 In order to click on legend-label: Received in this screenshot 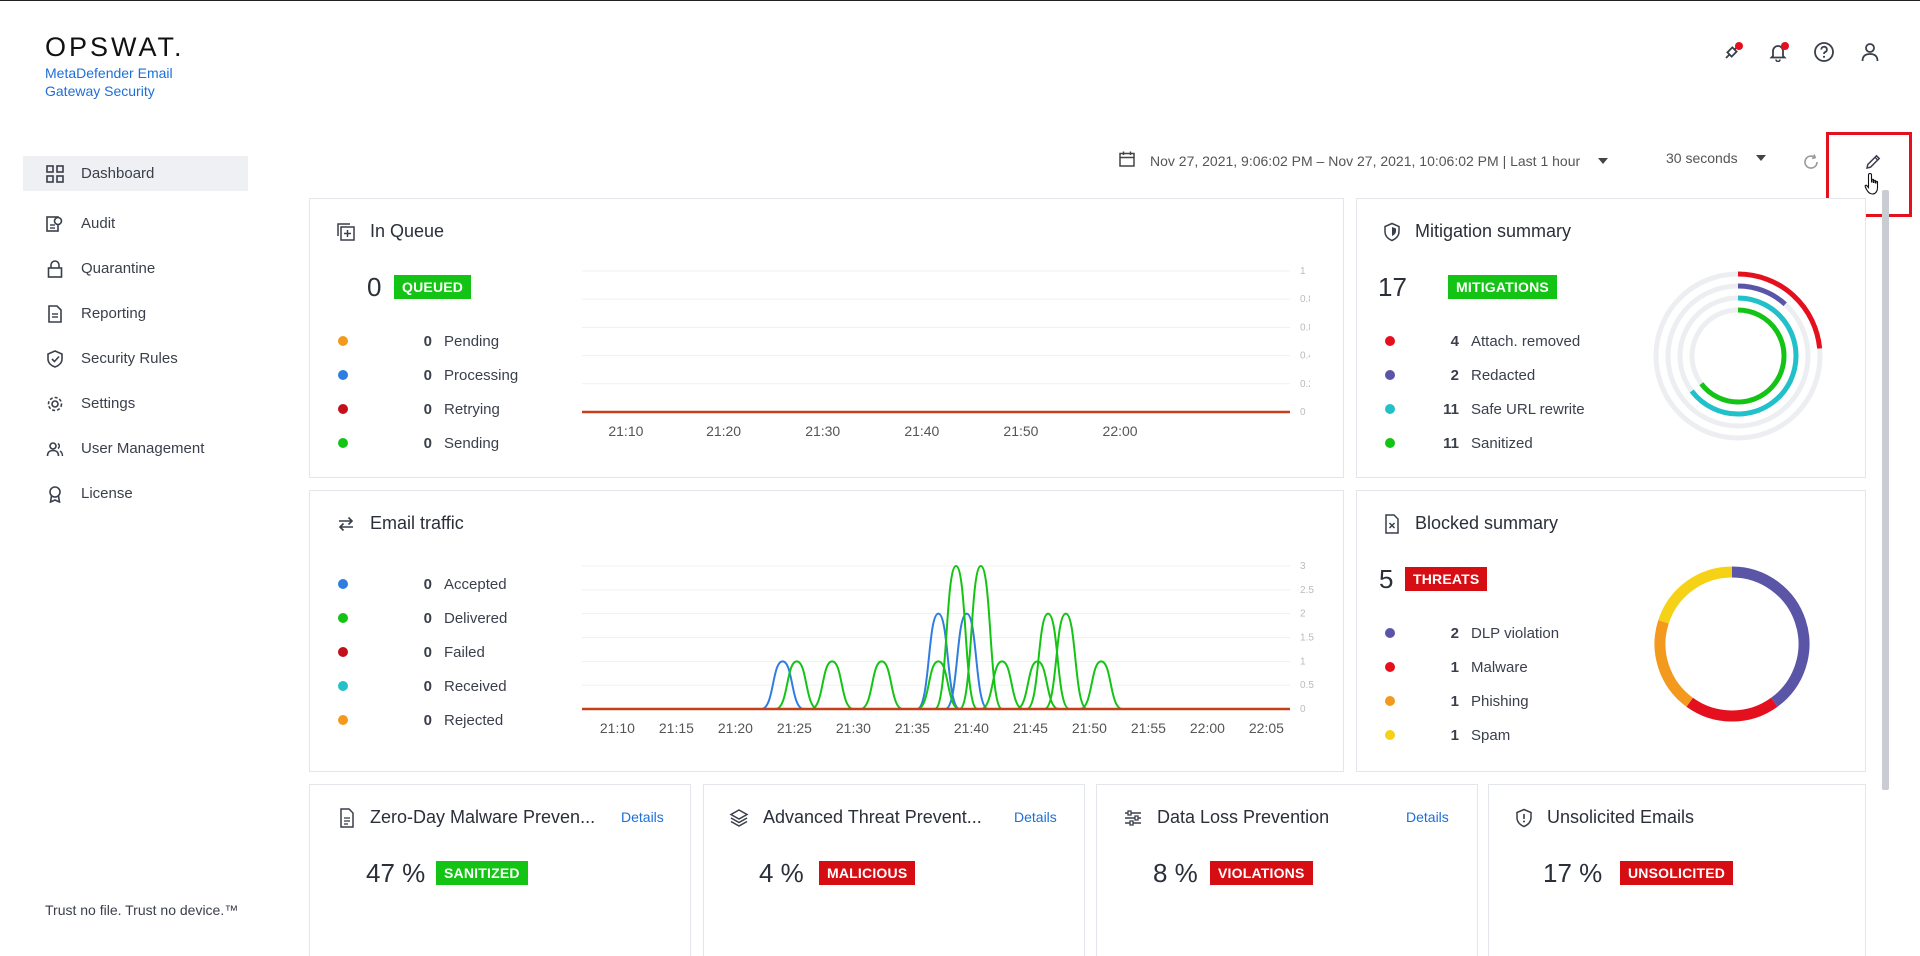, I will do `click(475, 686)`.